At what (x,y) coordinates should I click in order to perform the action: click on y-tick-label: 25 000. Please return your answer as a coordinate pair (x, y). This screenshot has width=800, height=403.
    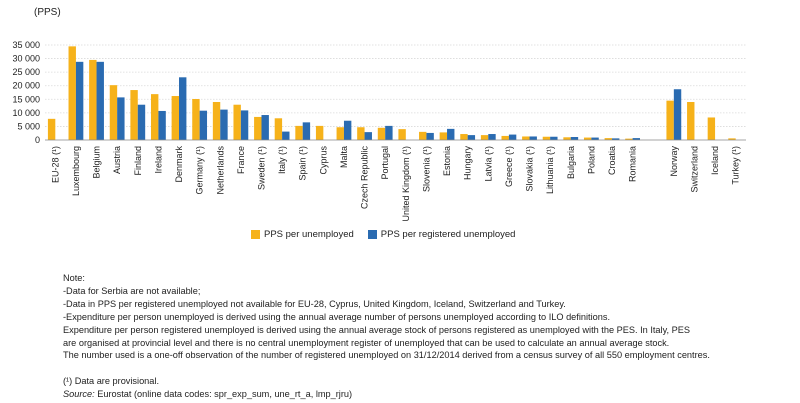
    Looking at the image, I should click on (26, 72).